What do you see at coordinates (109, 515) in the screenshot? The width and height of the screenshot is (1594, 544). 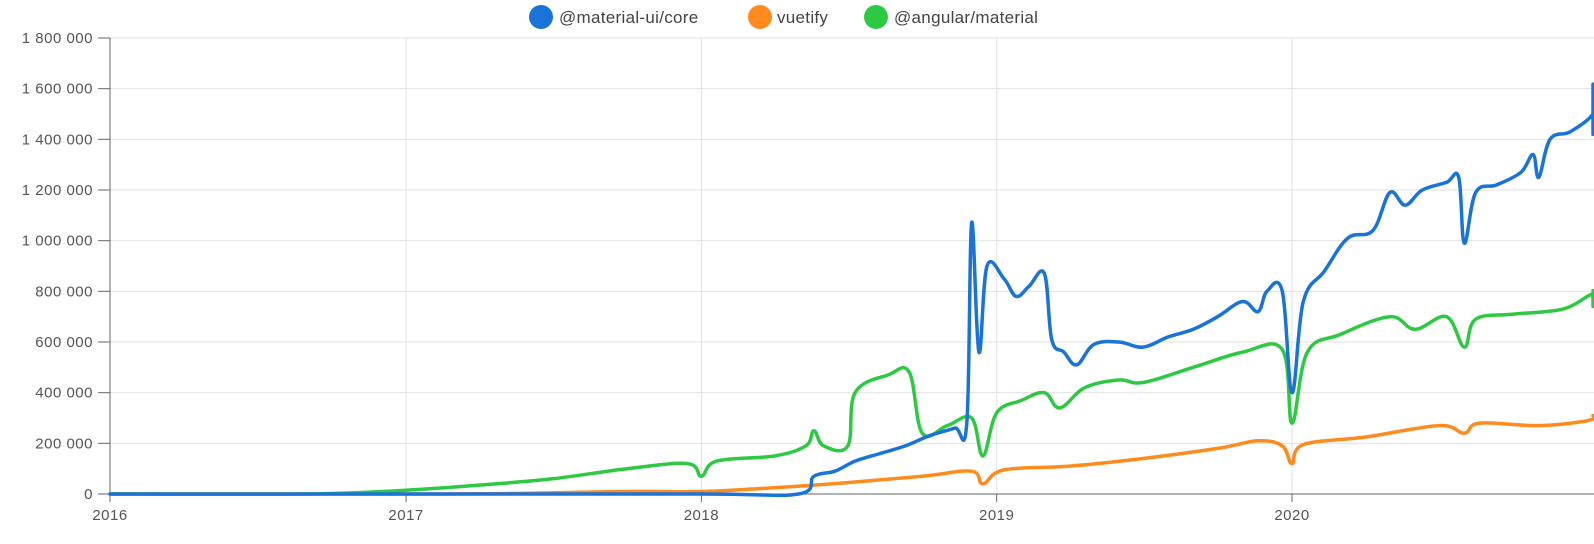 I see `x-tick-label: 2016` at bounding box center [109, 515].